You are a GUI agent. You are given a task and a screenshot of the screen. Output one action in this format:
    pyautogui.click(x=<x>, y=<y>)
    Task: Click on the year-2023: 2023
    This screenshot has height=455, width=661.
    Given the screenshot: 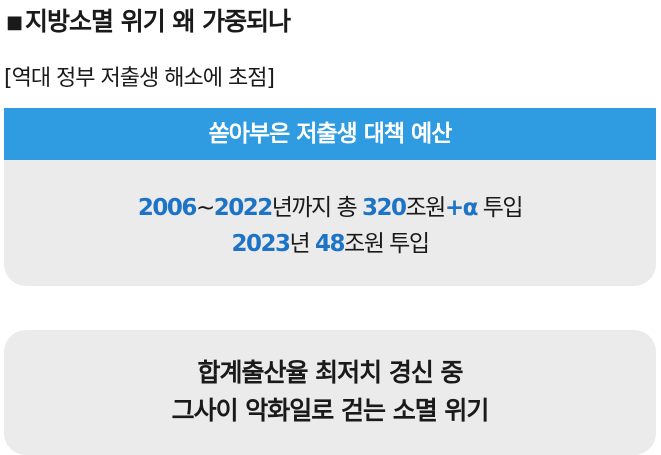 What is the action you would take?
    pyautogui.click(x=261, y=244)
    